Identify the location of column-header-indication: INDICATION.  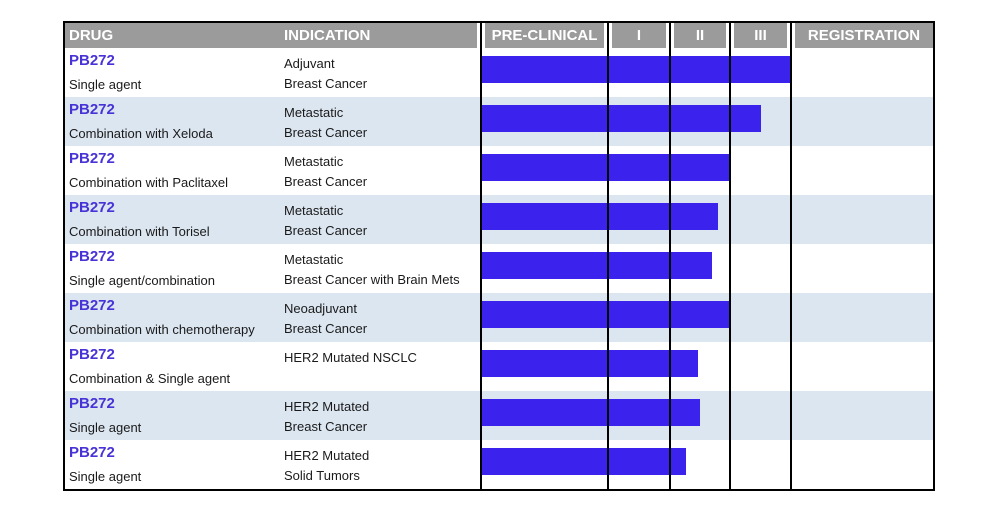
(327, 35).